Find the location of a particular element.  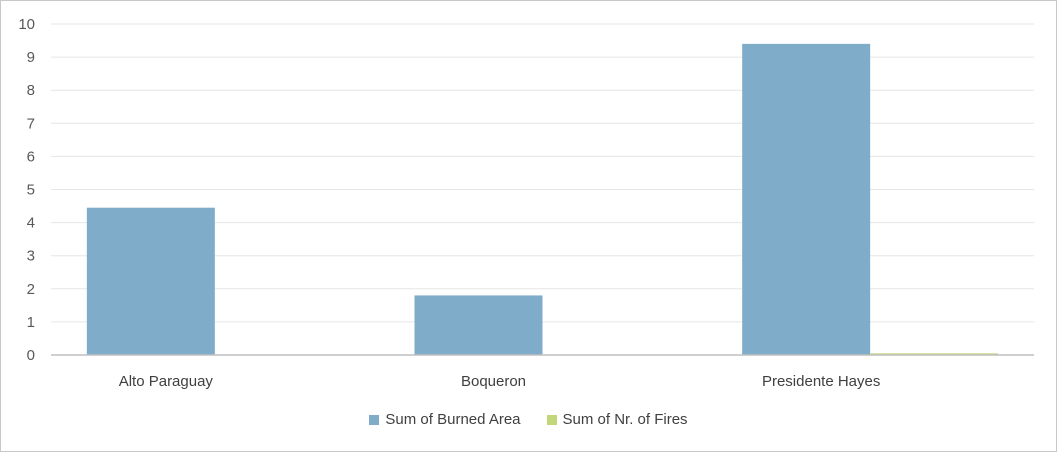

y-tick-label: 1 is located at coordinates (31, 322).